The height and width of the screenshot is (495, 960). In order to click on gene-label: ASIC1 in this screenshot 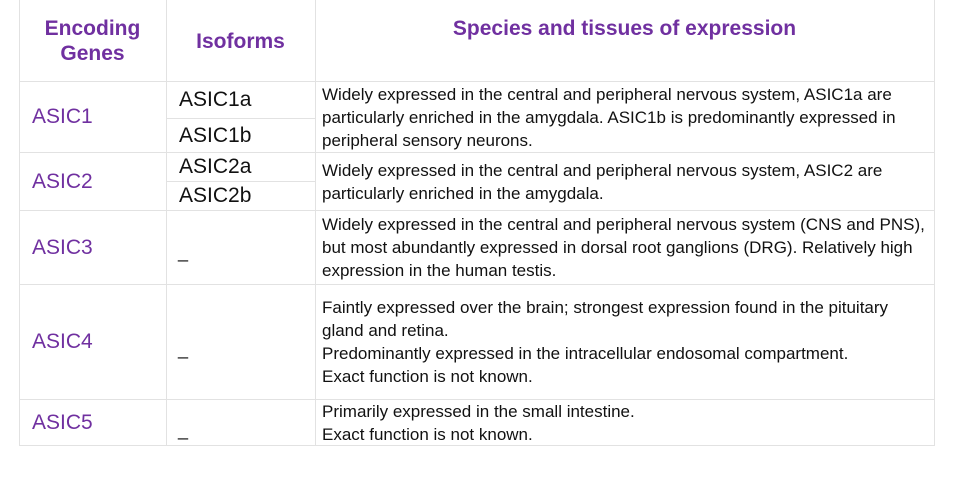, I will do `click(62, 116)`.